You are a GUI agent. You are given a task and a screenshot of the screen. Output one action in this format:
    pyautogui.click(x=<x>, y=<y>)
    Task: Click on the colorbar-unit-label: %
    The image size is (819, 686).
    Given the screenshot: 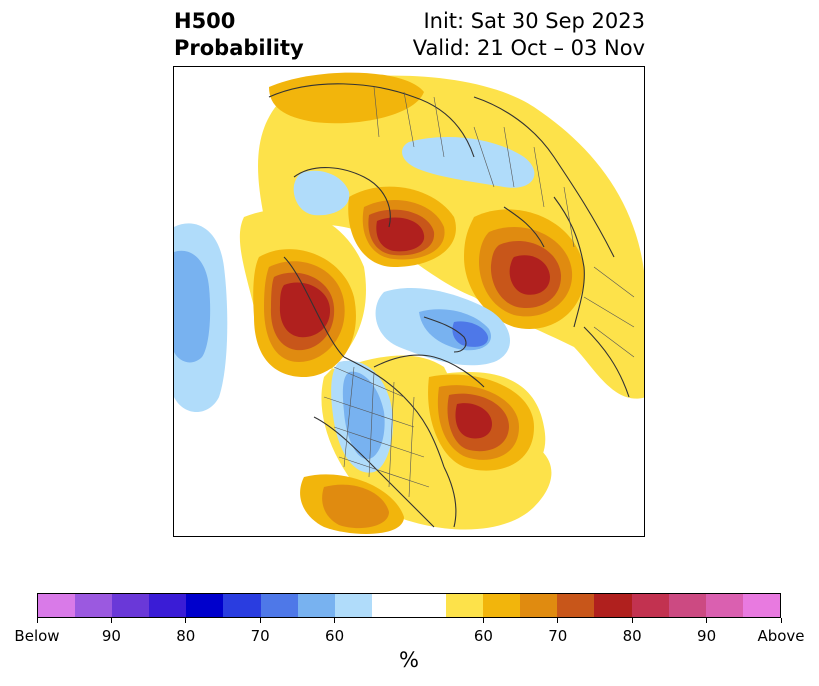 What is the action you would take?
    pyautogui.click(x=409, y=660)
    